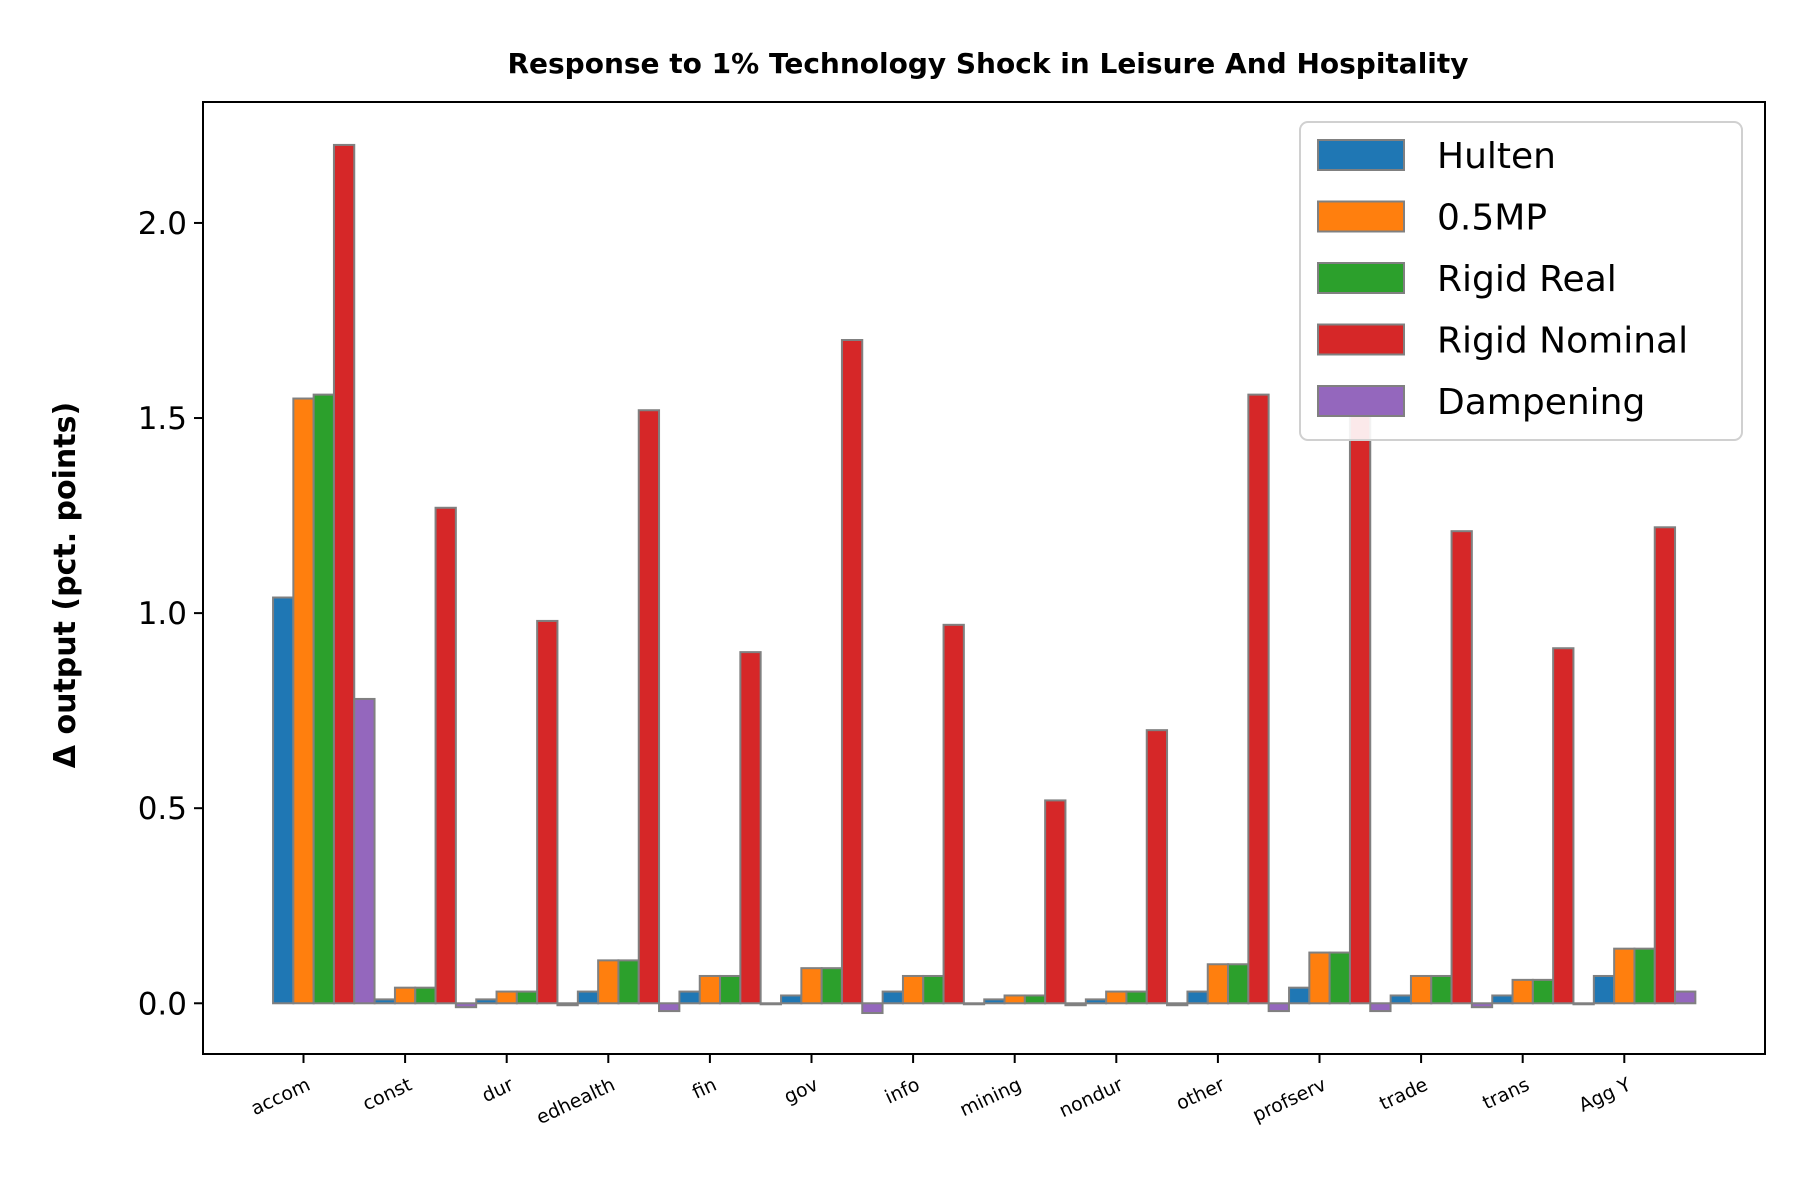 The image size is (1800, 1204). I want to click on bar-dampening-fin, so click(770, 1004).